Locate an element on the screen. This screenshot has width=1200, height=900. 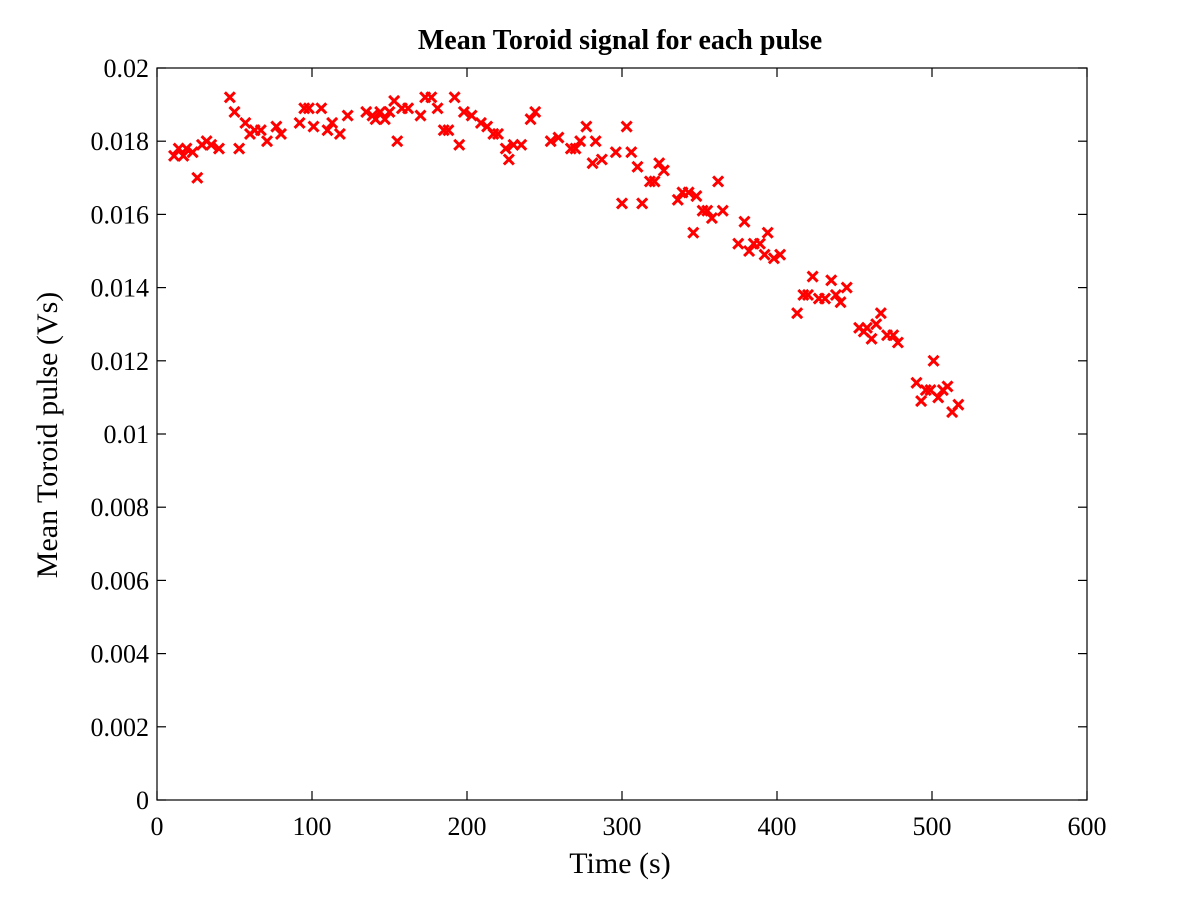
x-tick-label: 0 is located at coordinates (157, 826).